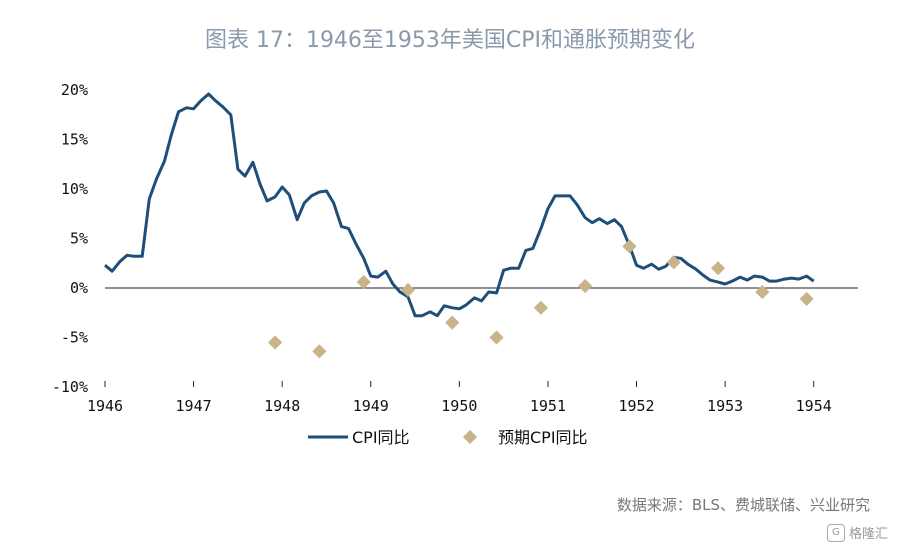  Describe the element at coordinates (70, 387) in the screenshot. I see `y-tick-label: -10%` at that location.